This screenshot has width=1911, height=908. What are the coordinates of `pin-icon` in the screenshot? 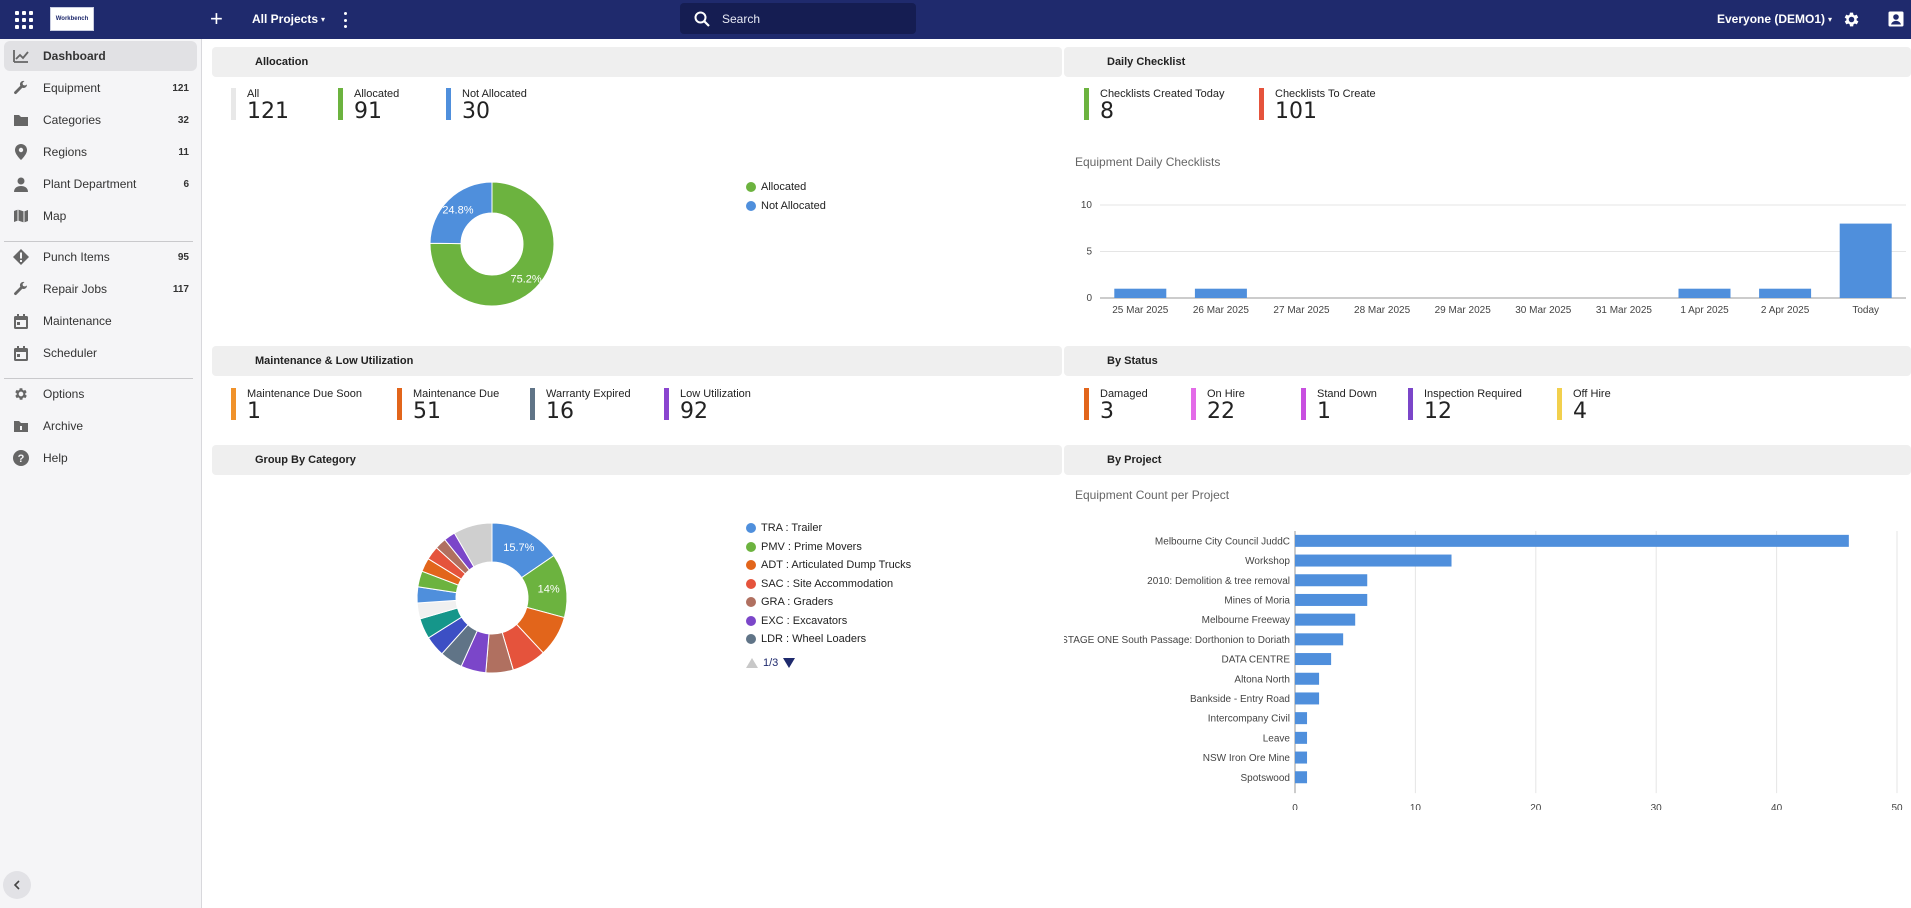 It's located at (21, 152).